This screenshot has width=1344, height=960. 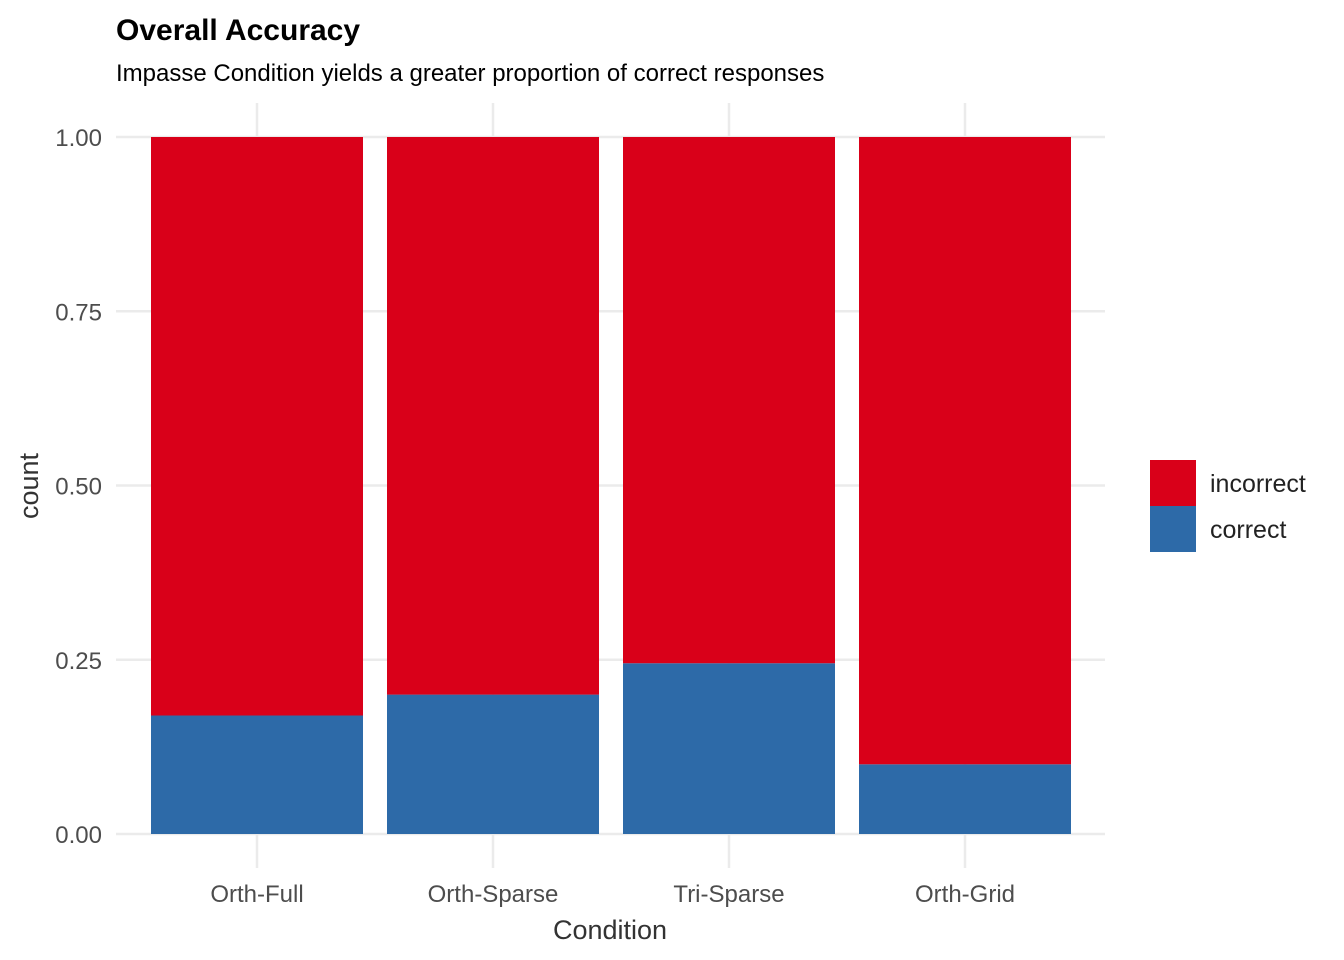 What do you see at coordinates (1258, 484) in the screenshot?
I see `legend-label-incorrect: incorrect` at bounding box center [1258, 484].